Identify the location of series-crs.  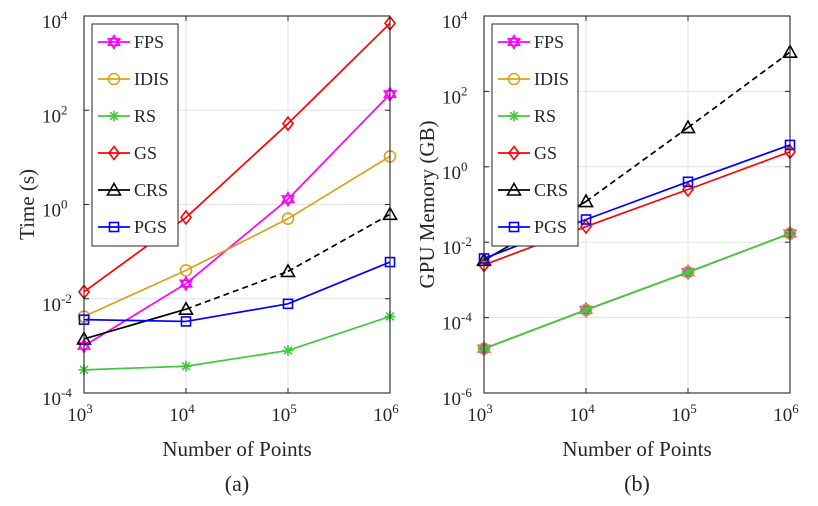
(237, 275).